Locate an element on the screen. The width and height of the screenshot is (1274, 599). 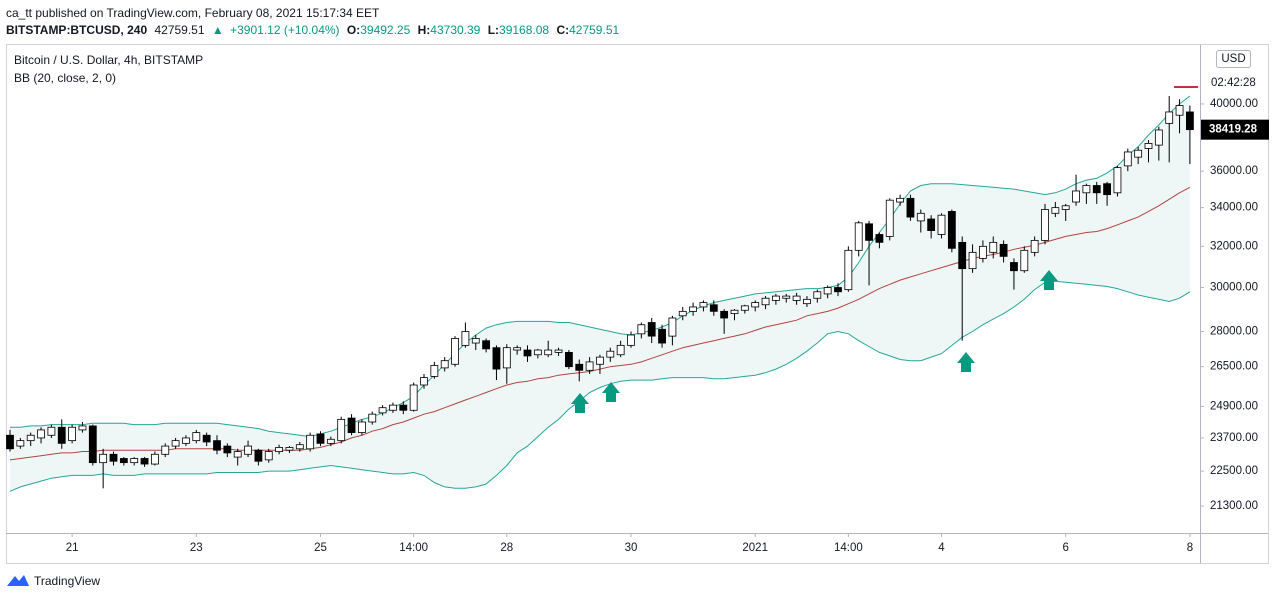
close-label: C: is located at coordinates (562, 30).